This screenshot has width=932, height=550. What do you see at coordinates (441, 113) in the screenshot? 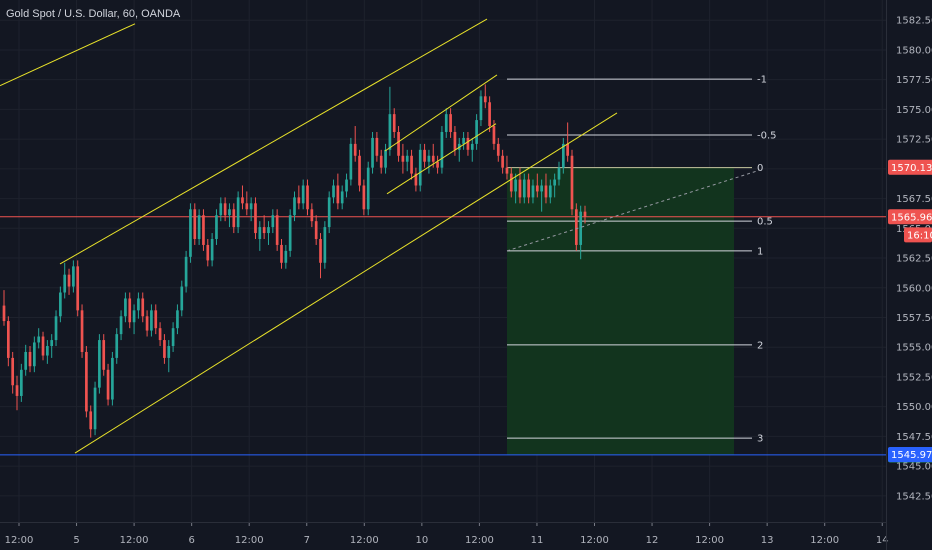
I see `inner-upper-line` at bounding box center [441, 113].